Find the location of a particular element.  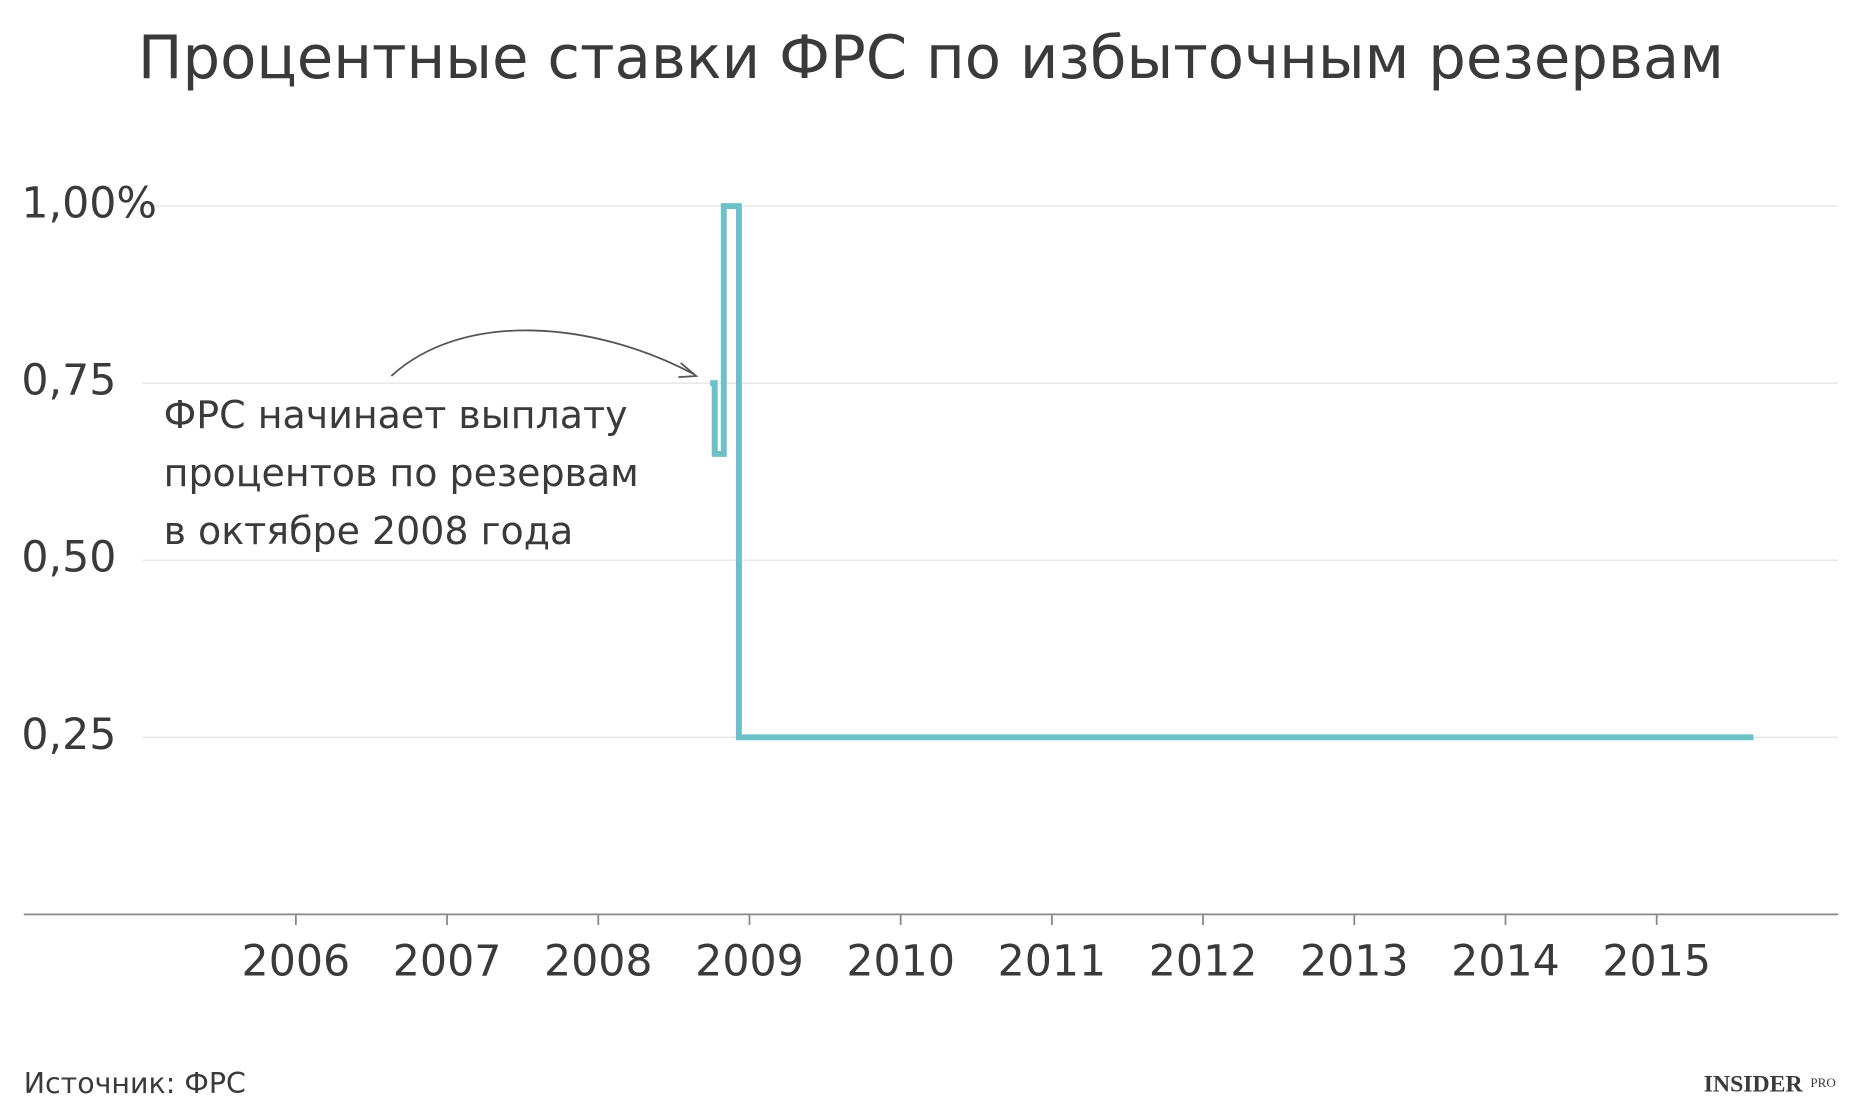

annotation-arrow is located at coordinates (543, 353).